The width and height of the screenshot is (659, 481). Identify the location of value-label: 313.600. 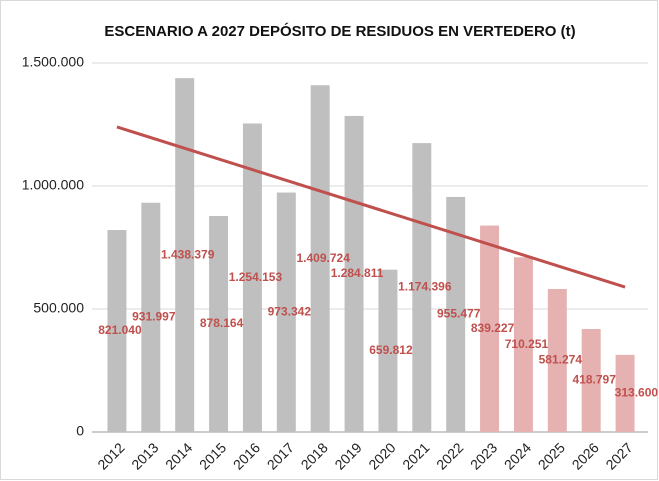
(637, 393).